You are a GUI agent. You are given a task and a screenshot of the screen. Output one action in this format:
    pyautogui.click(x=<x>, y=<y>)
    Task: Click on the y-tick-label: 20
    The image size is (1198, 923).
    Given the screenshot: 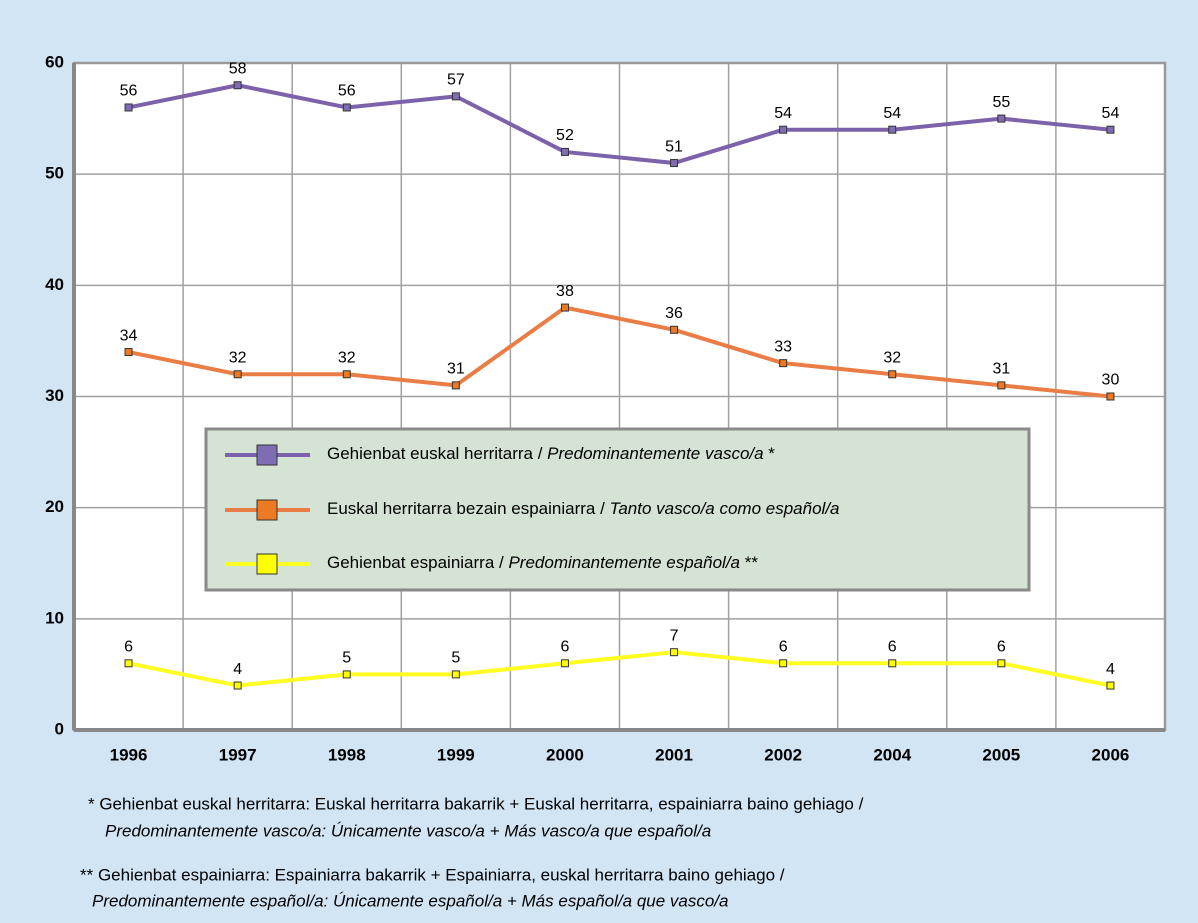 What is the action you would take?
    pyautogui.click(x=54, y=506)
    